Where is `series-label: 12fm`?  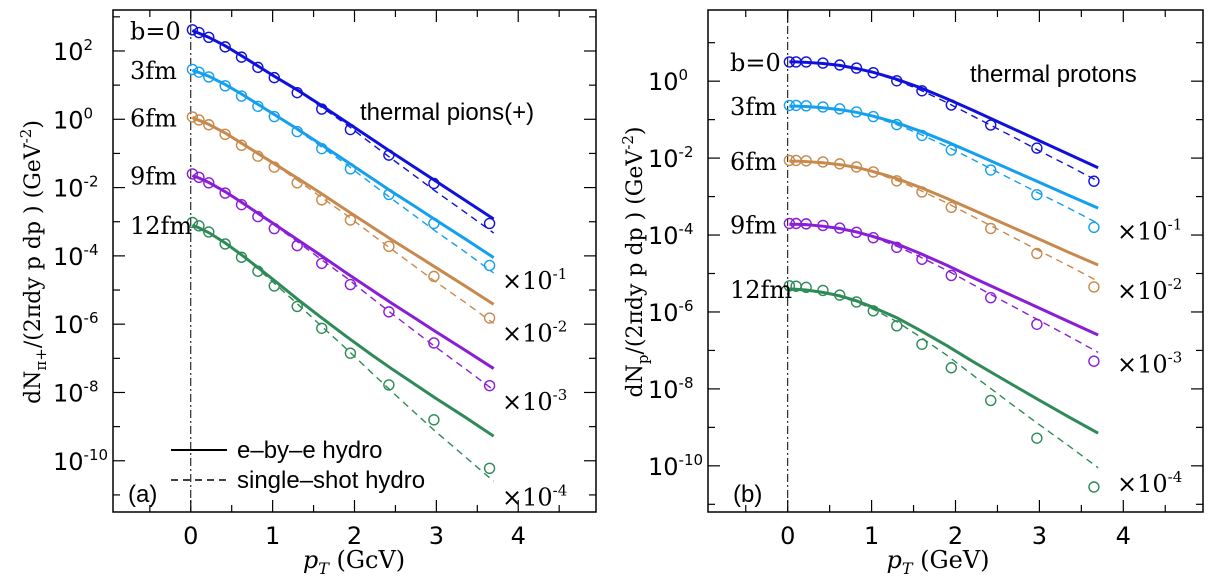
series-label: 12fm is located at coordinates (761, 290).